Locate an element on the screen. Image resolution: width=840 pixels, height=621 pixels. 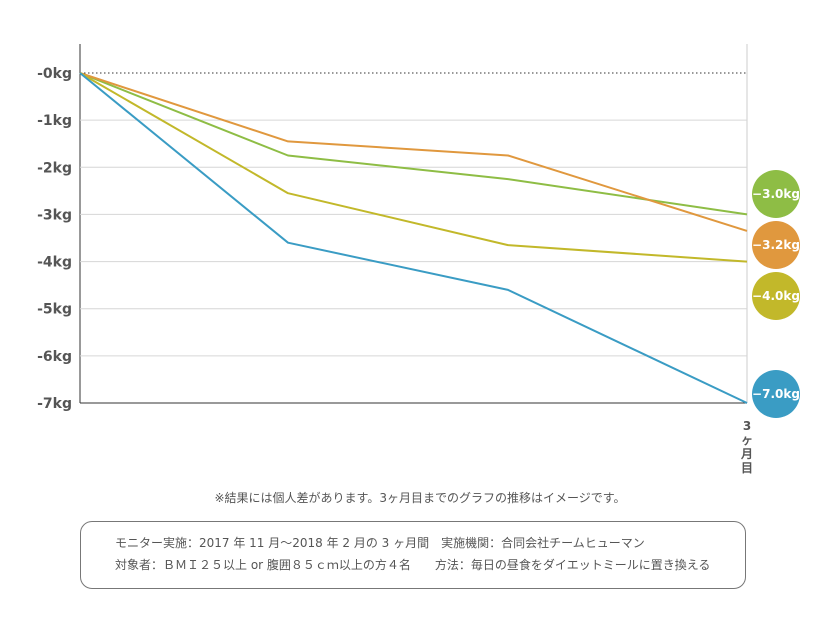
end-value-badges: −3.0kg −3.2kg −4.0kg −7.0kg is located at coordinates (776, 294).